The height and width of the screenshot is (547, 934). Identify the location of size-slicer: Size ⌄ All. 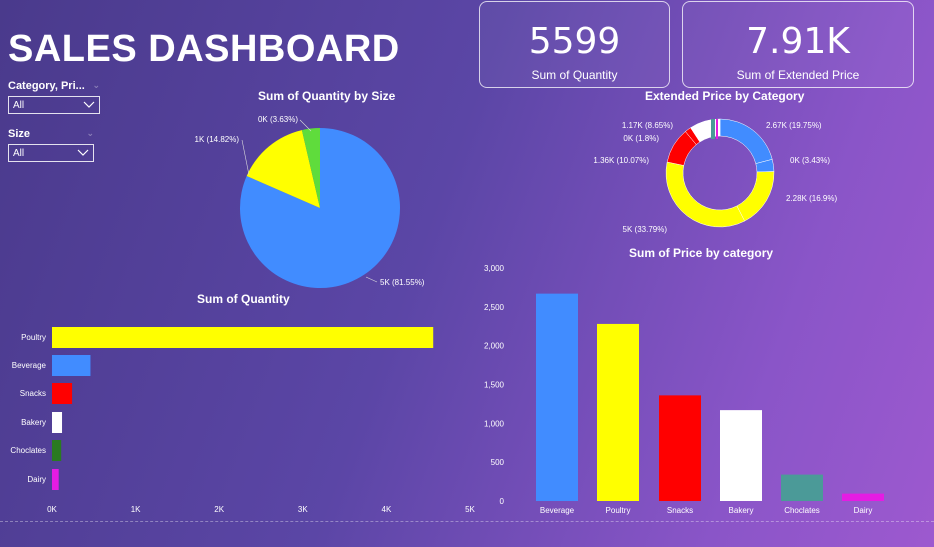
(51, 145).